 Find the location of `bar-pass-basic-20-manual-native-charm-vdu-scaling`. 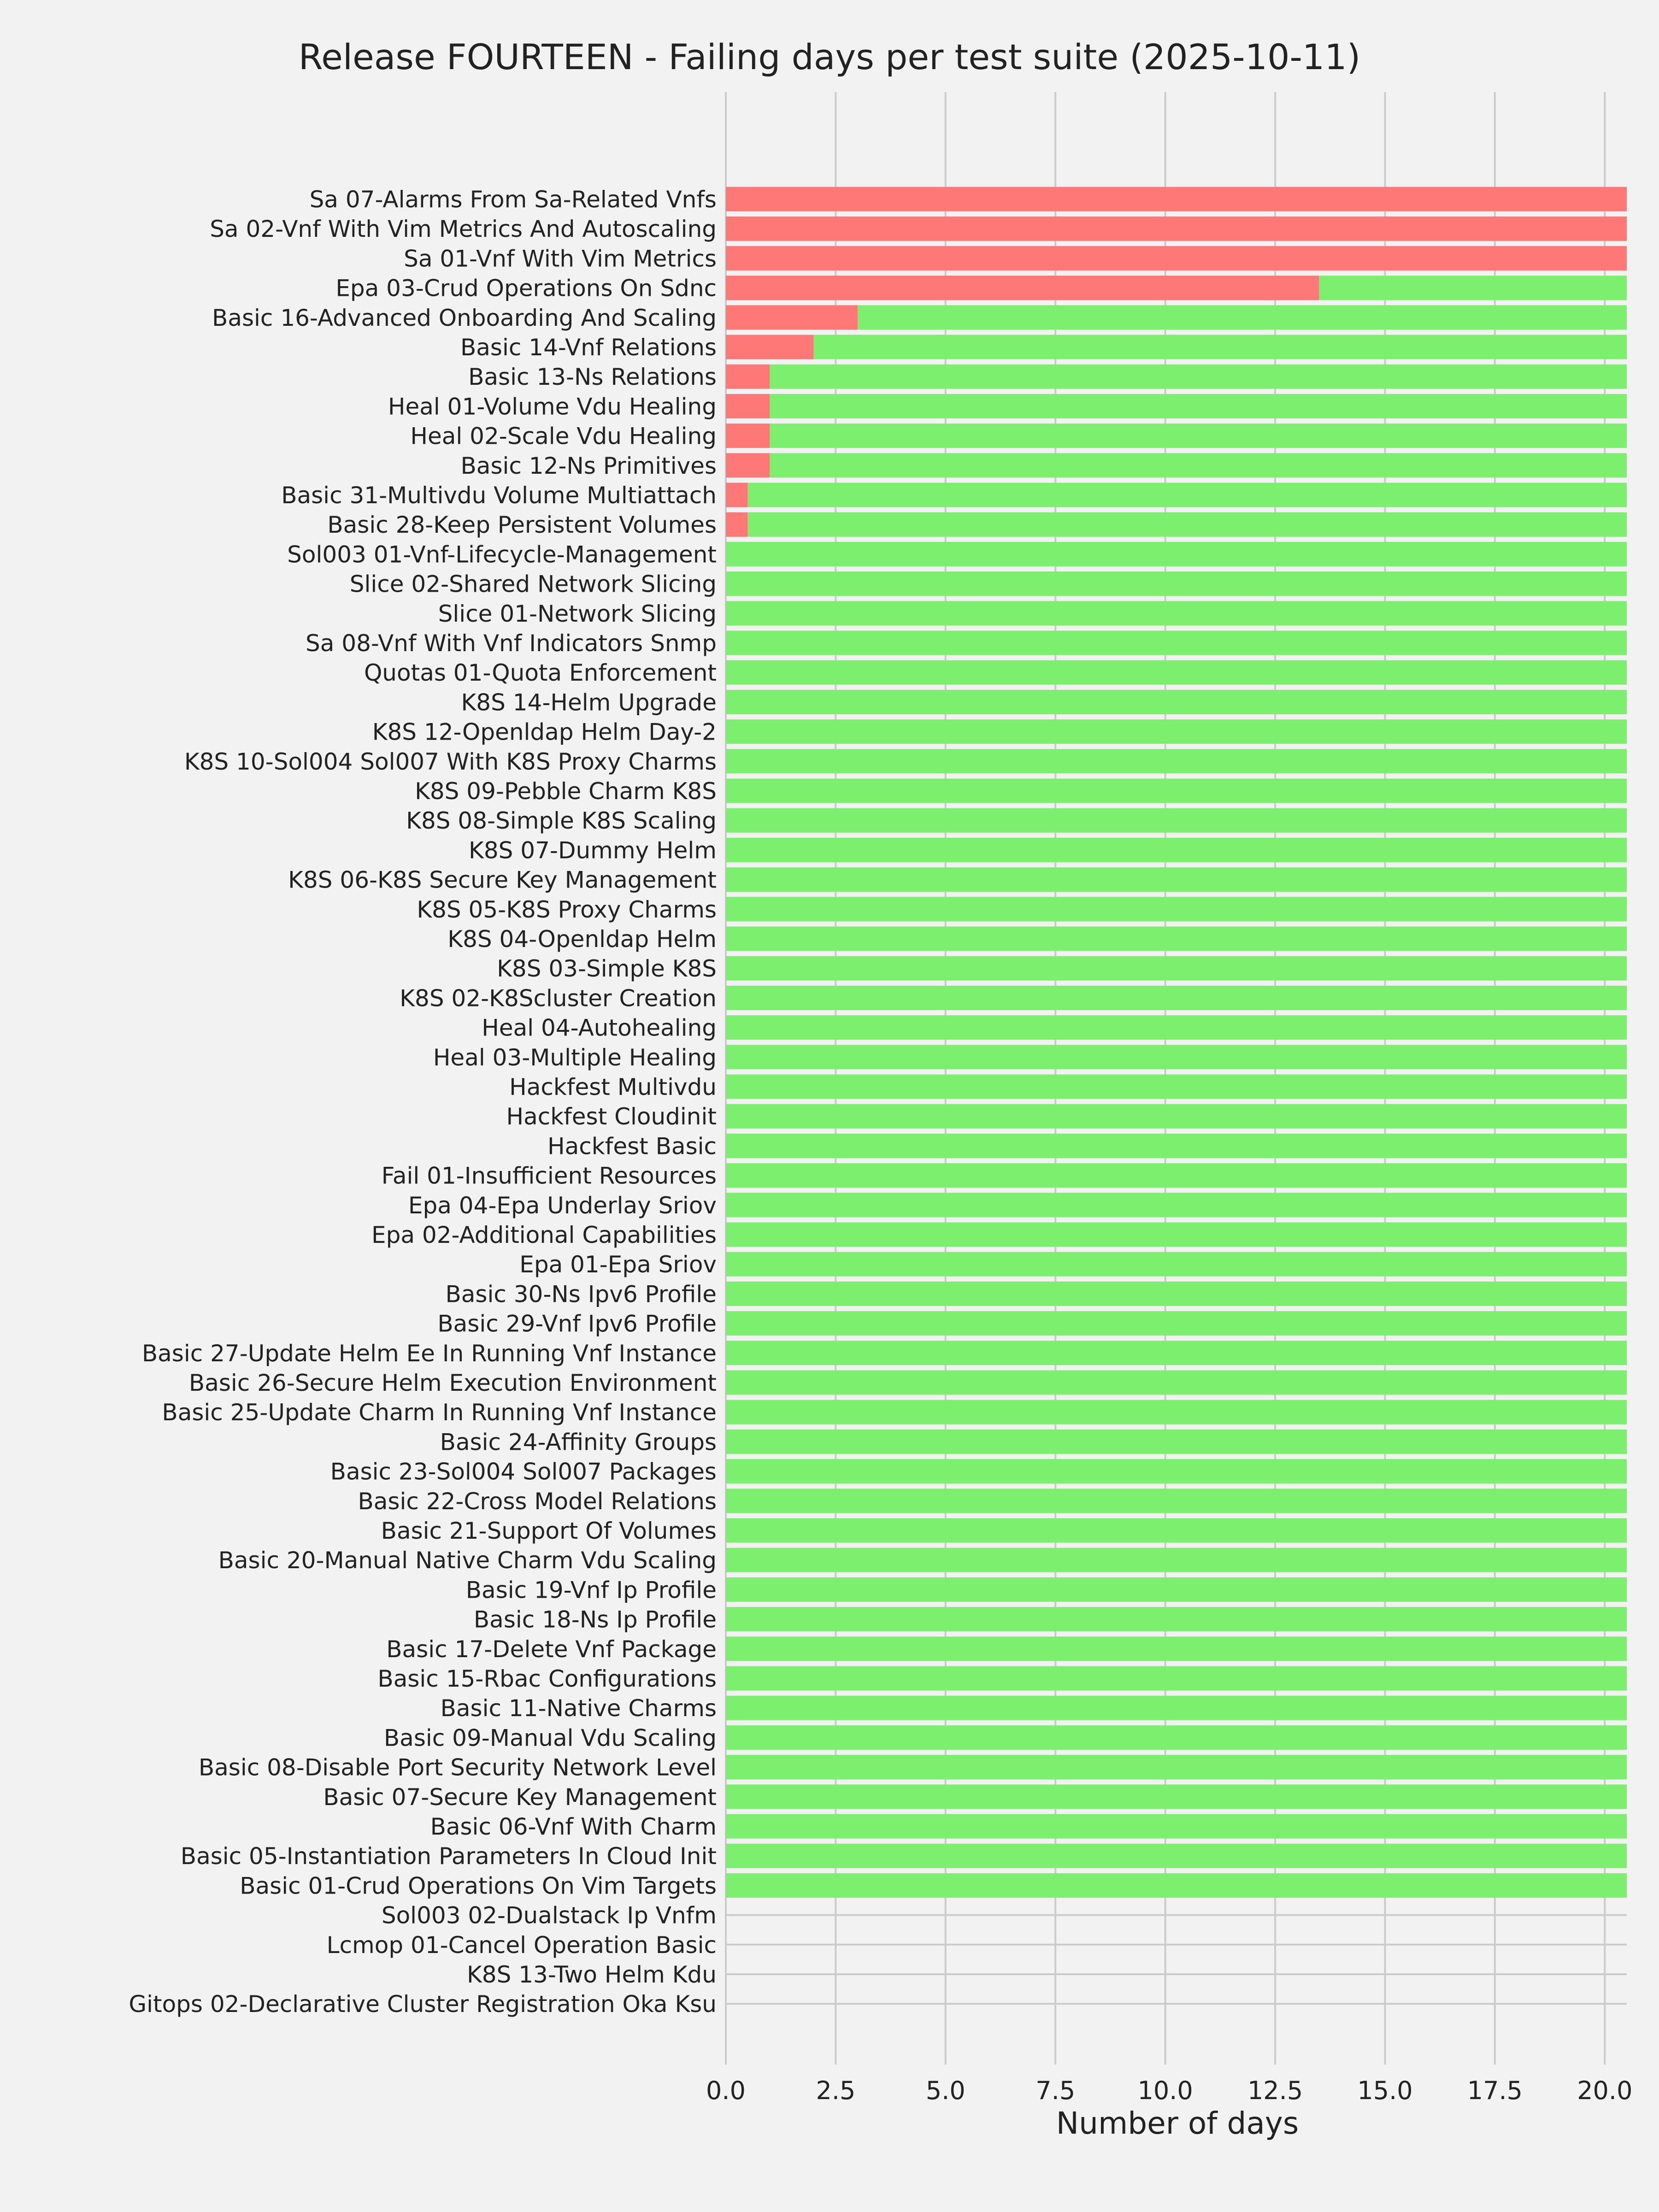

bar-pass-basic-20-manual-native-charm-vdu-scaling is located at coordinates (1176, 1559).